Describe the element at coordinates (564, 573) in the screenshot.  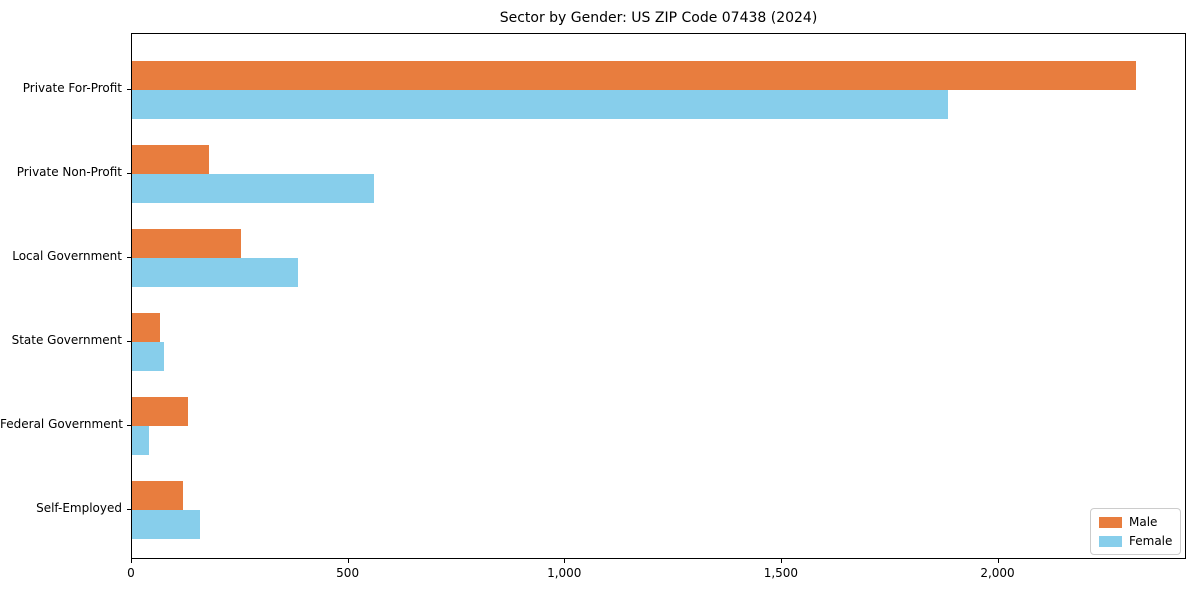
I see `x-tick-label: 1,000` at that location.